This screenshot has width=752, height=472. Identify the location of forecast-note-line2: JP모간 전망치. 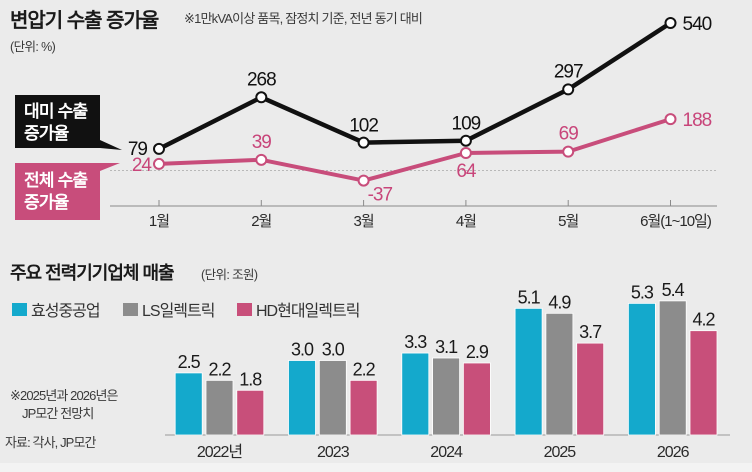
(57, 413).